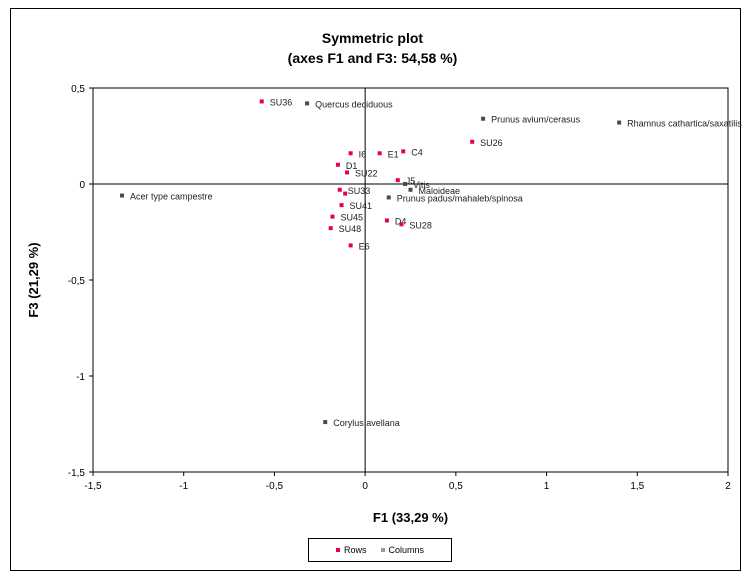 This screenshot has width=745, height=573. What do you see at coordinates (637, 486) in the screenshot?
I see `x-tick-label: 1,5` at bounding box center [637, 486].